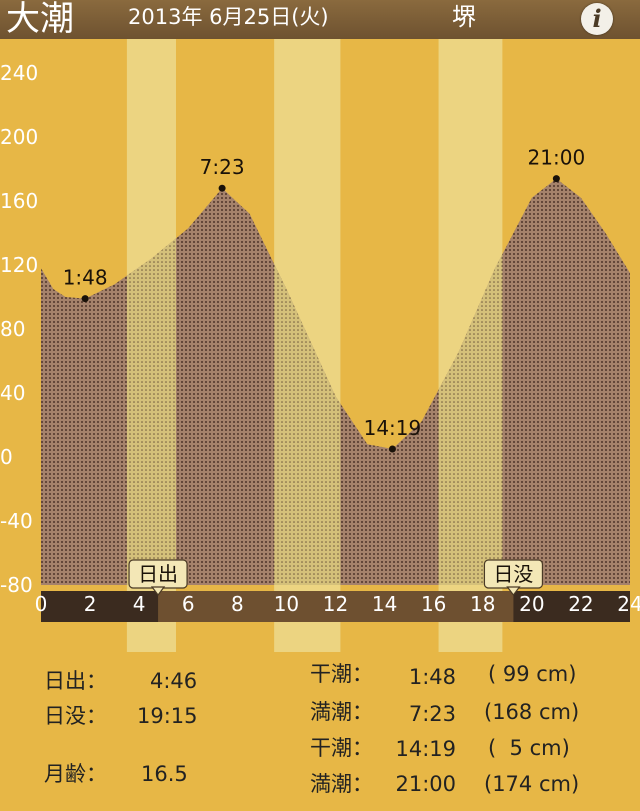 Image resolution: width=640 pixels, height=811 pixels. What do you see at coordinates (16, 585) in the screenshot?
I see `y-tick-label: -80` at bounding box center [16, 585].